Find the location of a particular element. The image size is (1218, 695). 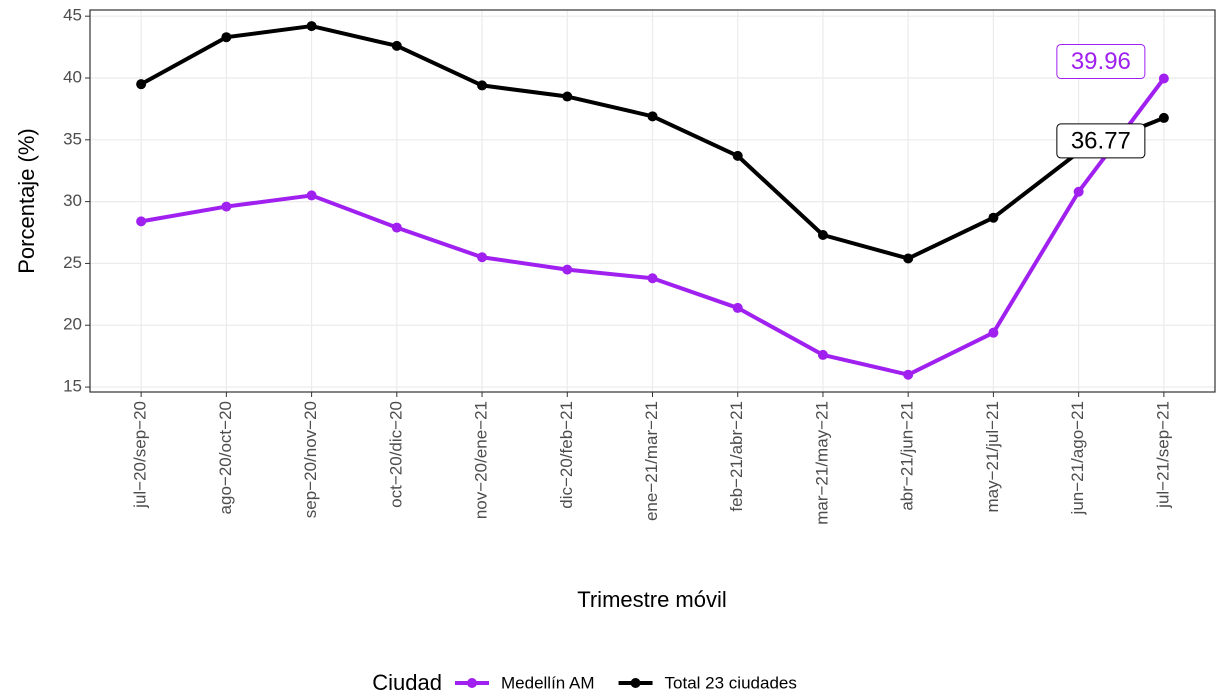

x-tick-label: abr−21/jun−21 is located at coordinates (907, 456).